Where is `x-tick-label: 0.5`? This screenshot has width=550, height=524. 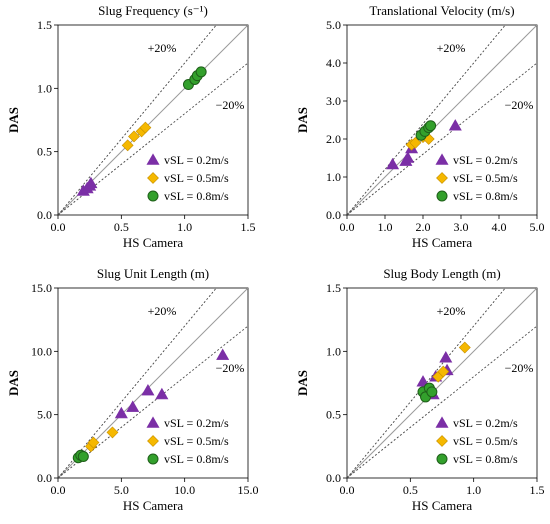 x-tick-label: 0.5 is located at coordinates (410, 490).